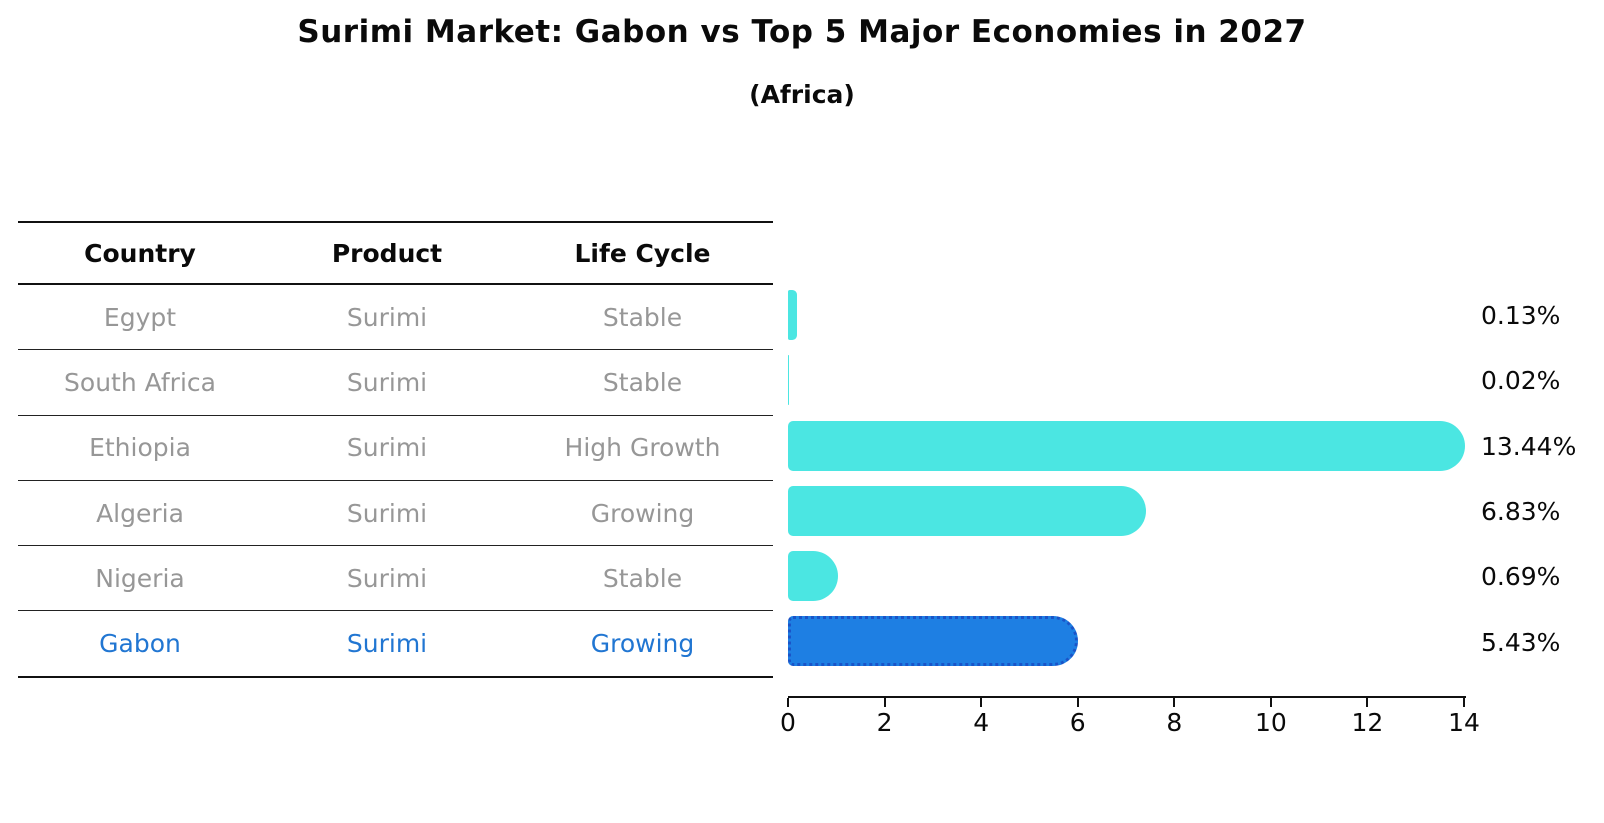  I want to click on value-label: 0.13%, so click(1521, 316).